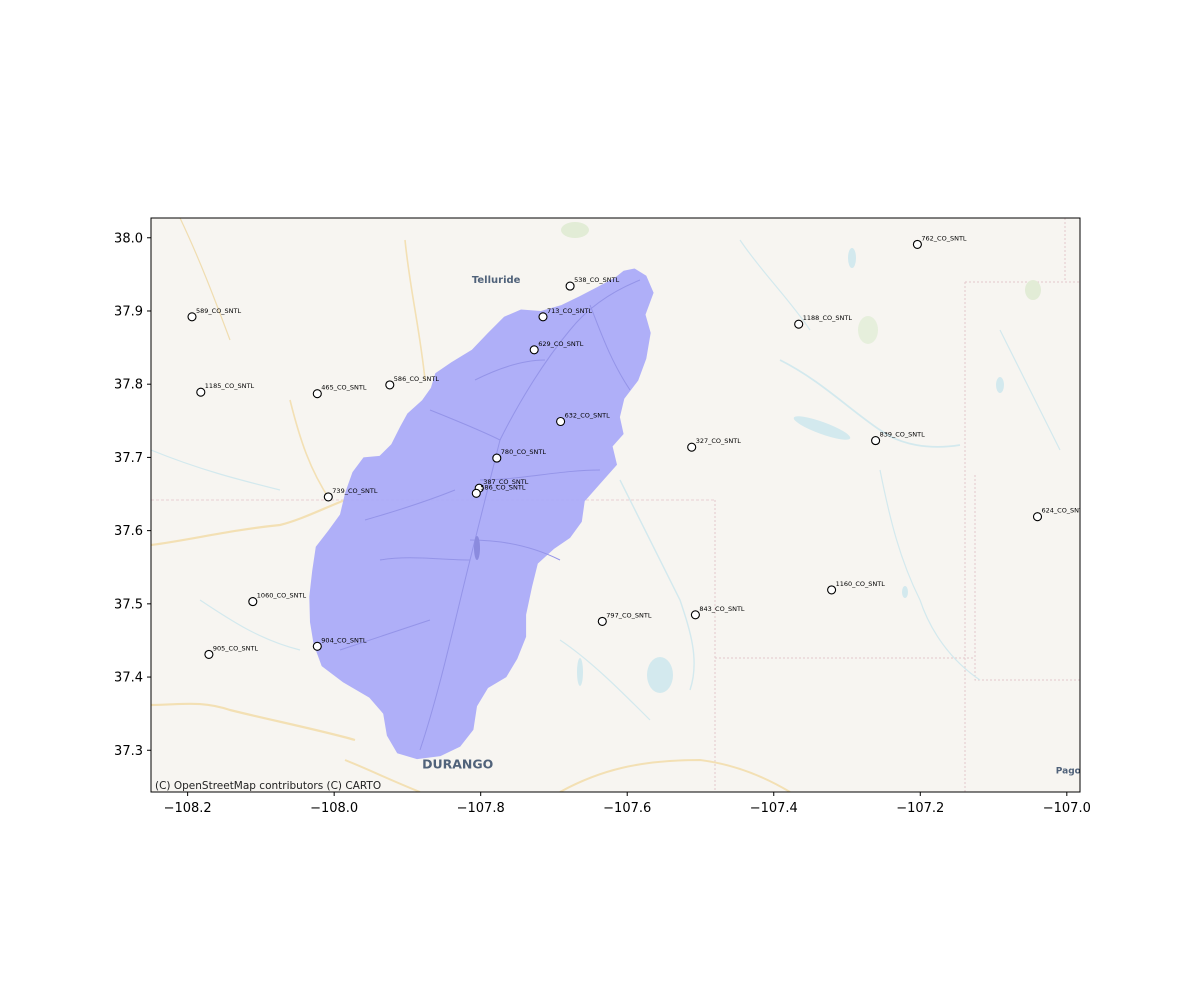 The height and width of the screenshot is (1000, 1200). Describe the element at coordinates (457, 764) in the screenshot. I see `place-label: DURANGO` at that location.